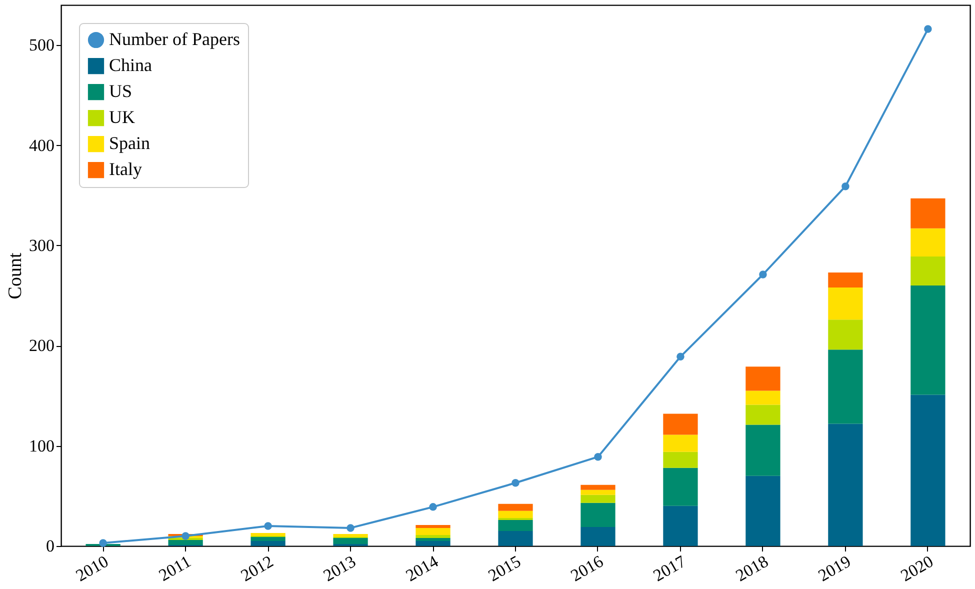  Describe the element at coordinates (125, 169) in the screenshot. I see `legend-label: Italy` at that location.